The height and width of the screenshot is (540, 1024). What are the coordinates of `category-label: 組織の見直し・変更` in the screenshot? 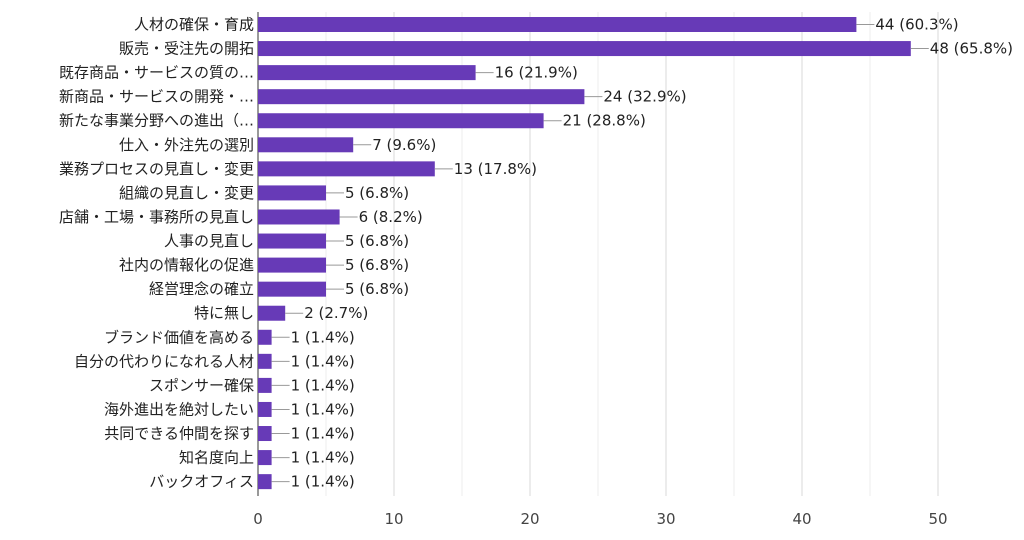 It's located at (186, 193).